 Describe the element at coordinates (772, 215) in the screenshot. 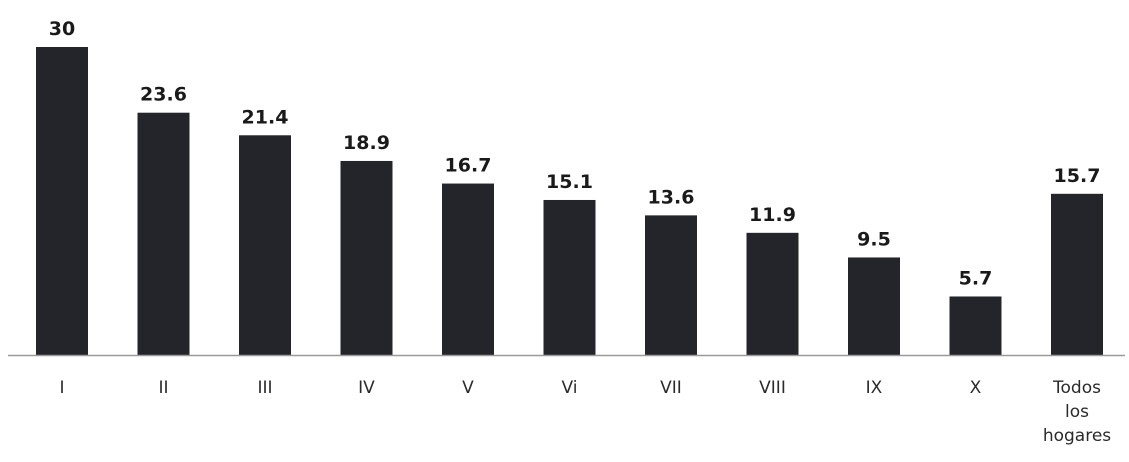

I see `value-label-8: 11.9` at that location.